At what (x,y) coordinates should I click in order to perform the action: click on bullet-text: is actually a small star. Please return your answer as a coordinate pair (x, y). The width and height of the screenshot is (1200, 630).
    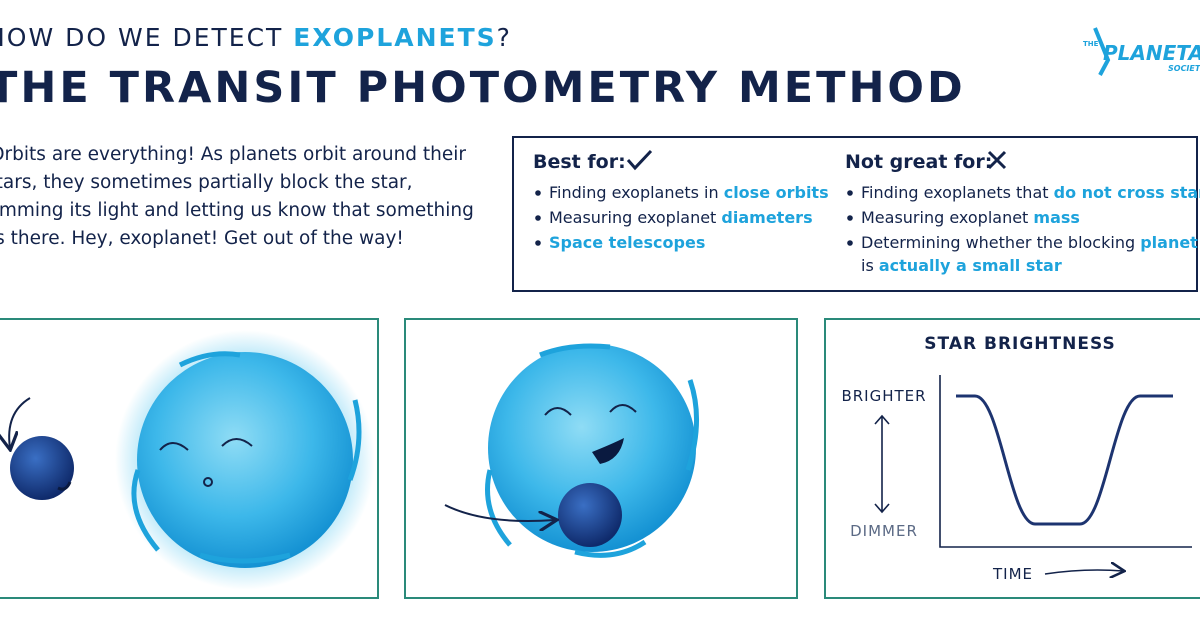
    Looking at the image, I should click on (961, 265).